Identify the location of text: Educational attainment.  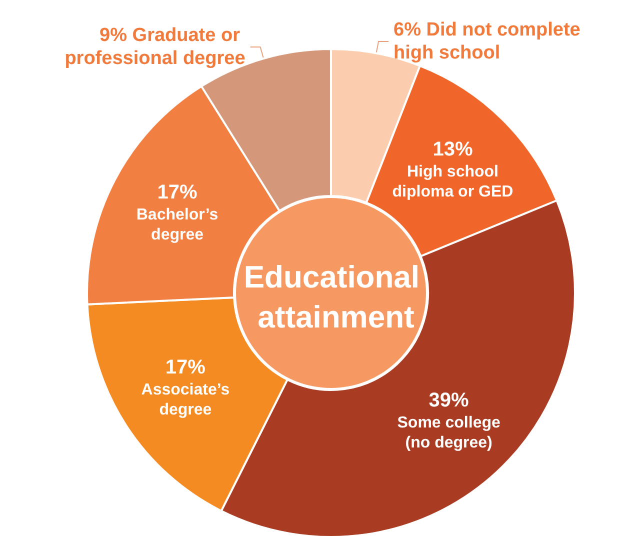
(336, 297).